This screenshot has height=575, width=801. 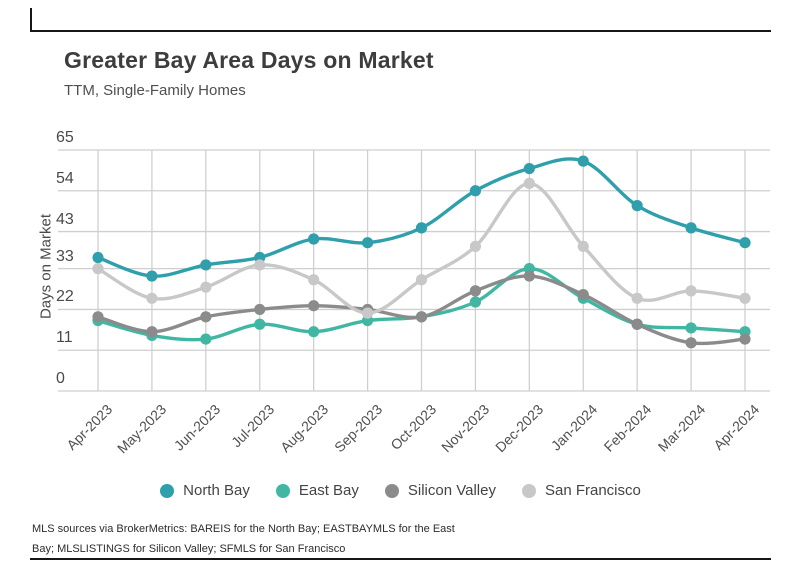 What do you see at coordinates (216, 490) in the screenshot?
I see `legend-label-north-bay: North Bay` at bounding box center [216, 490].